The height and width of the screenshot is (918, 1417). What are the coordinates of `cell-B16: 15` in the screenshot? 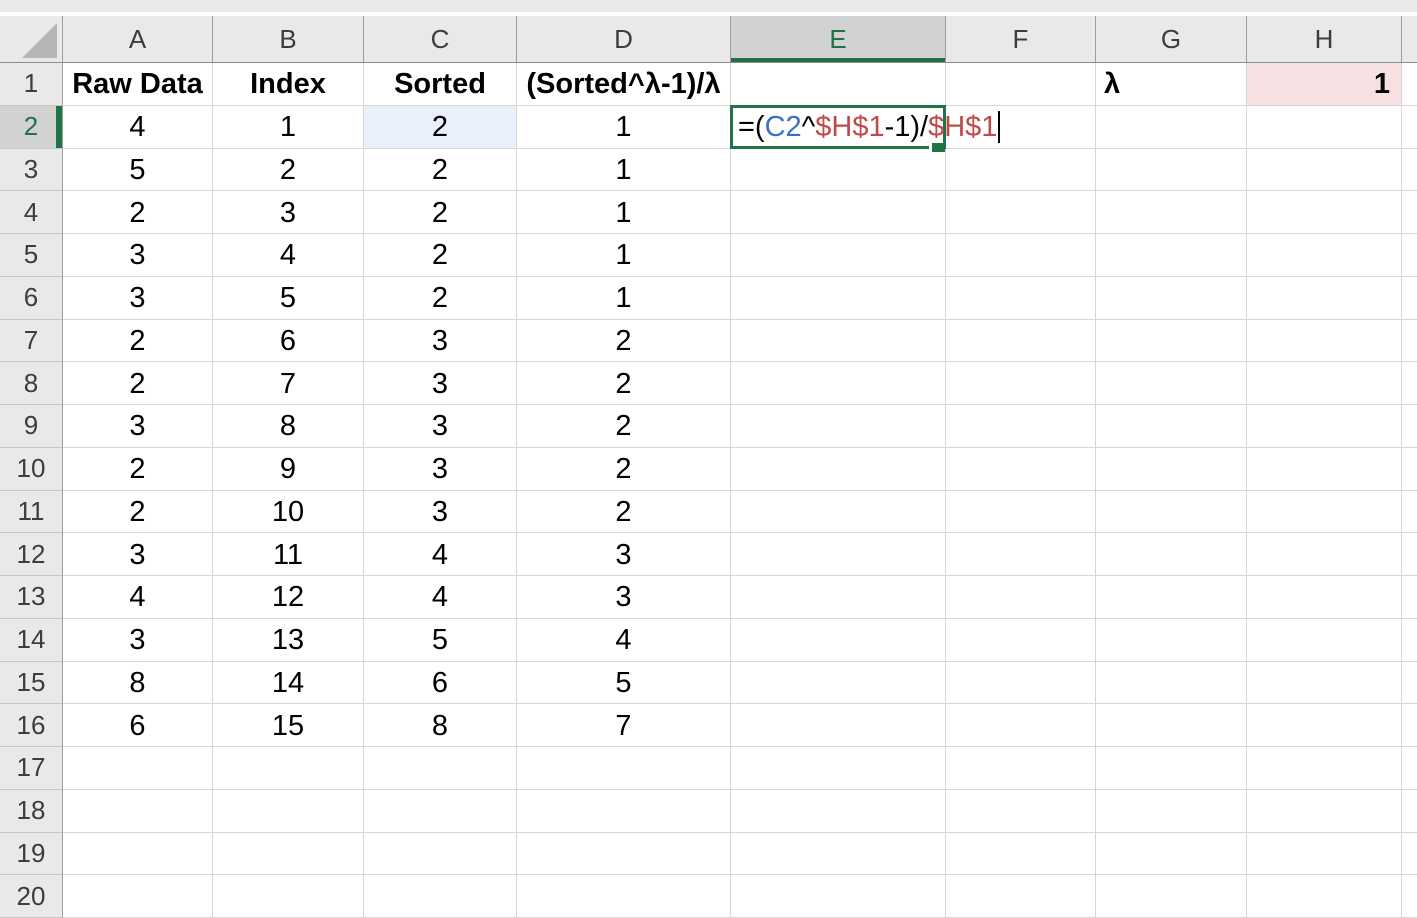 It's located at (288, 725).